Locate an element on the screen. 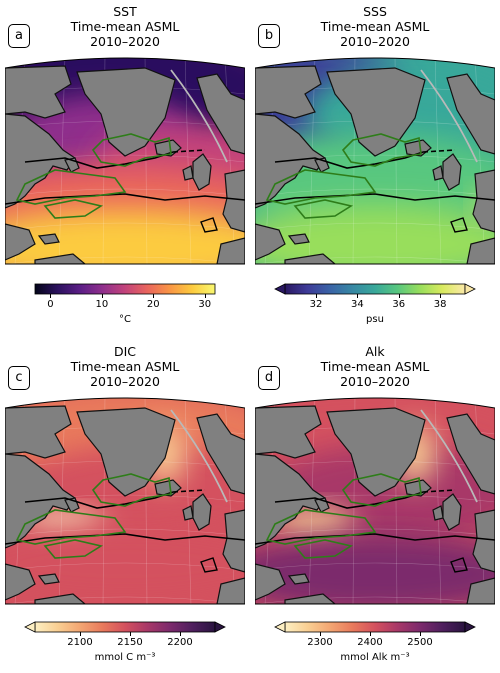 This screenshot has width=500, height=673. colorbar-tick-label: 2500 is located at coordinates (420, 642).